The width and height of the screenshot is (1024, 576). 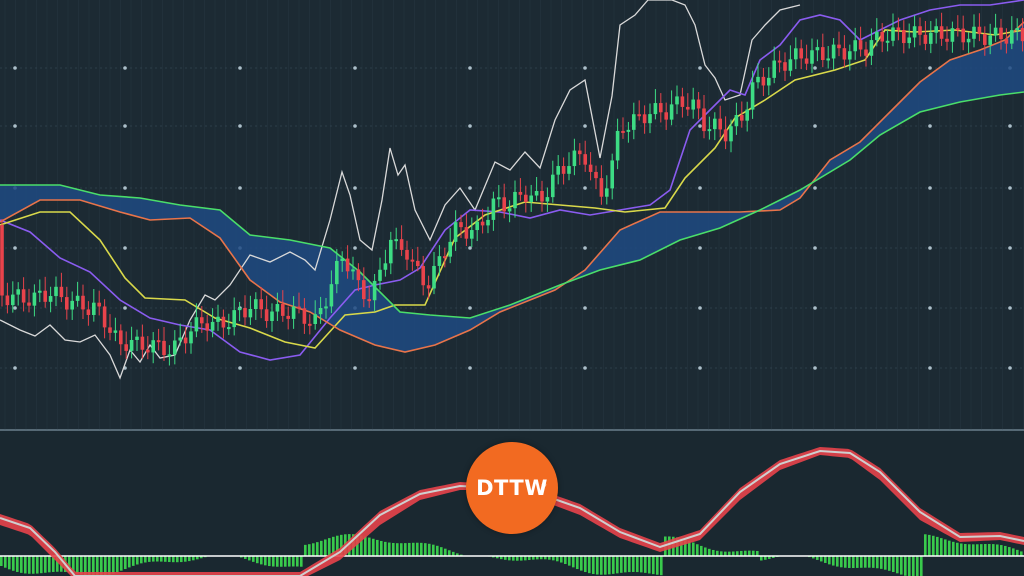 I want to click on dttw-logo: DTTW ®, so click(x=512, y=488).